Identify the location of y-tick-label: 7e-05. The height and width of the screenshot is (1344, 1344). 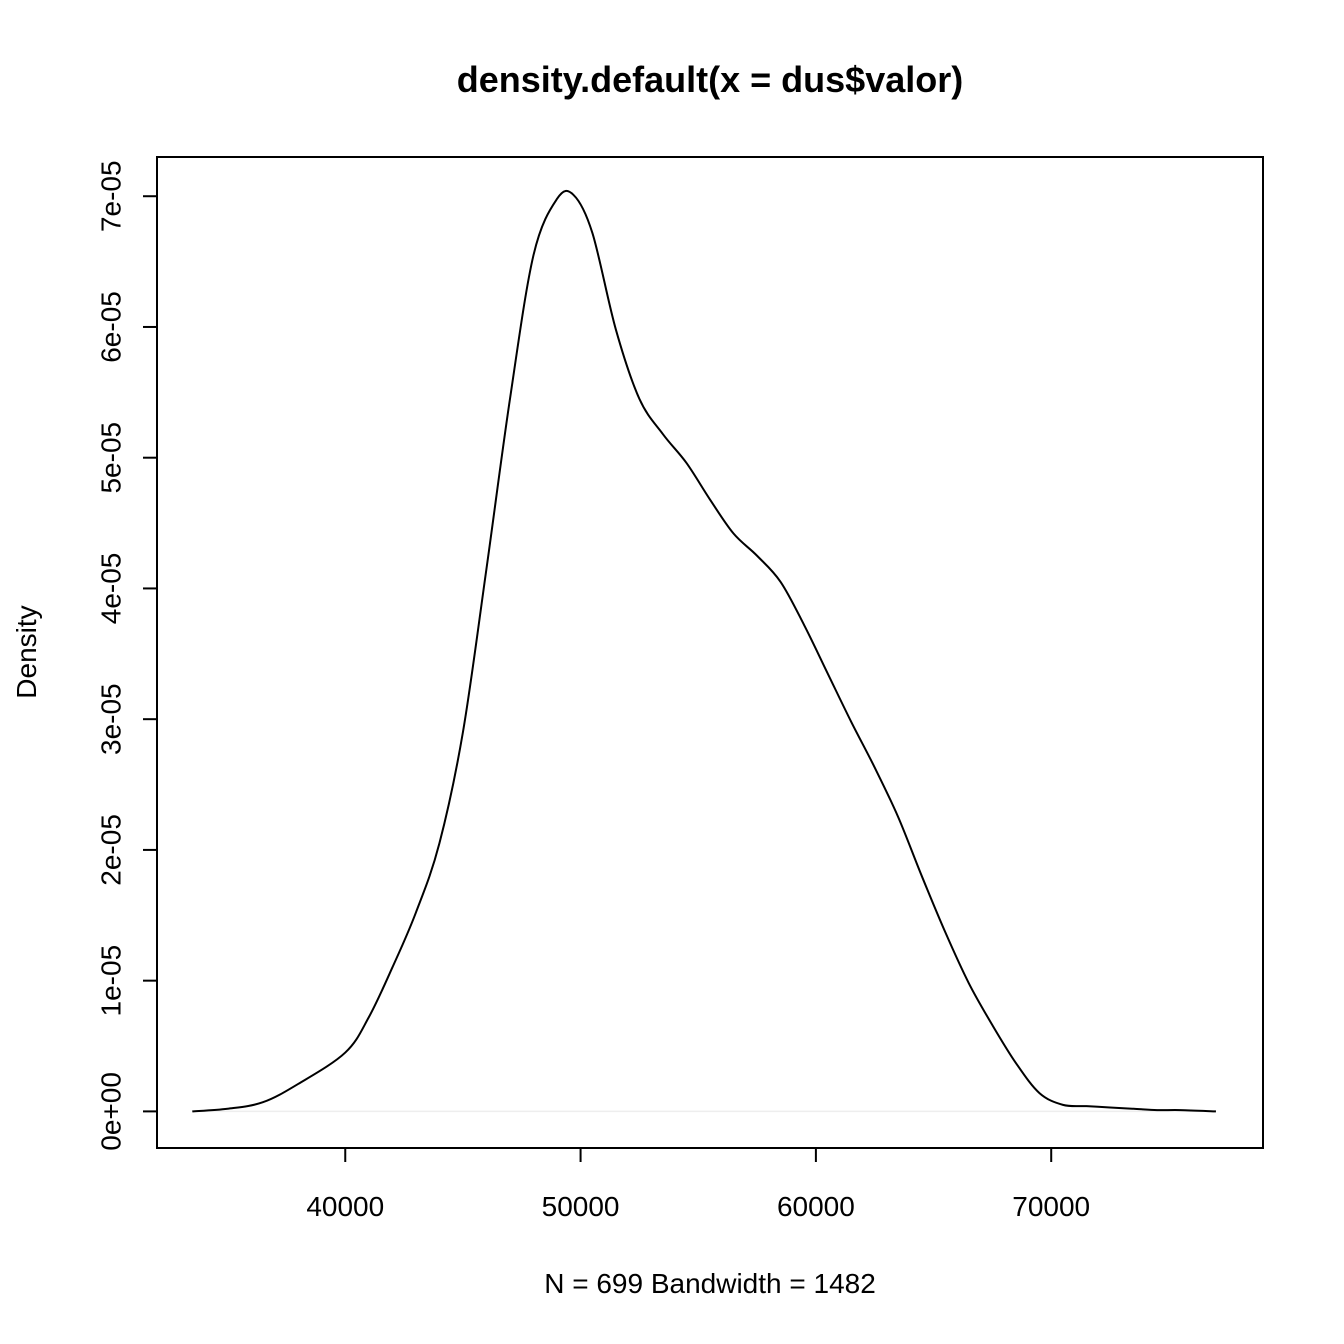
(111, 196).